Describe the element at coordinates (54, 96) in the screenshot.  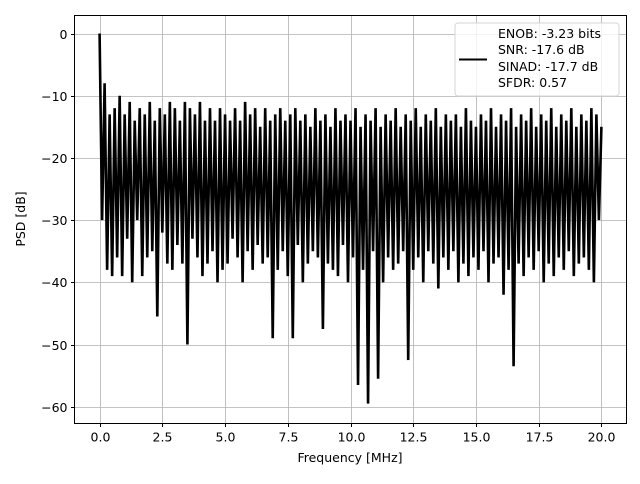
I see `y-tick-label: −10` at that location.